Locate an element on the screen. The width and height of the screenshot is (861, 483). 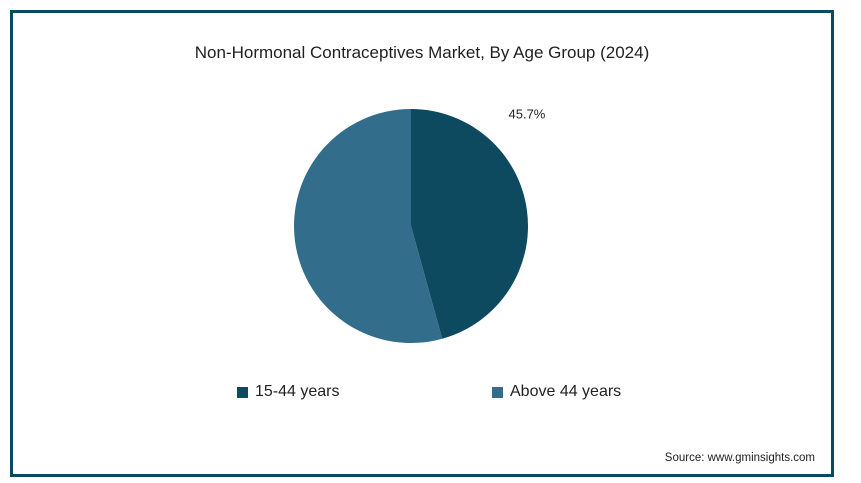
pie-slice-15-44-years is located at coordinates (469, 224).